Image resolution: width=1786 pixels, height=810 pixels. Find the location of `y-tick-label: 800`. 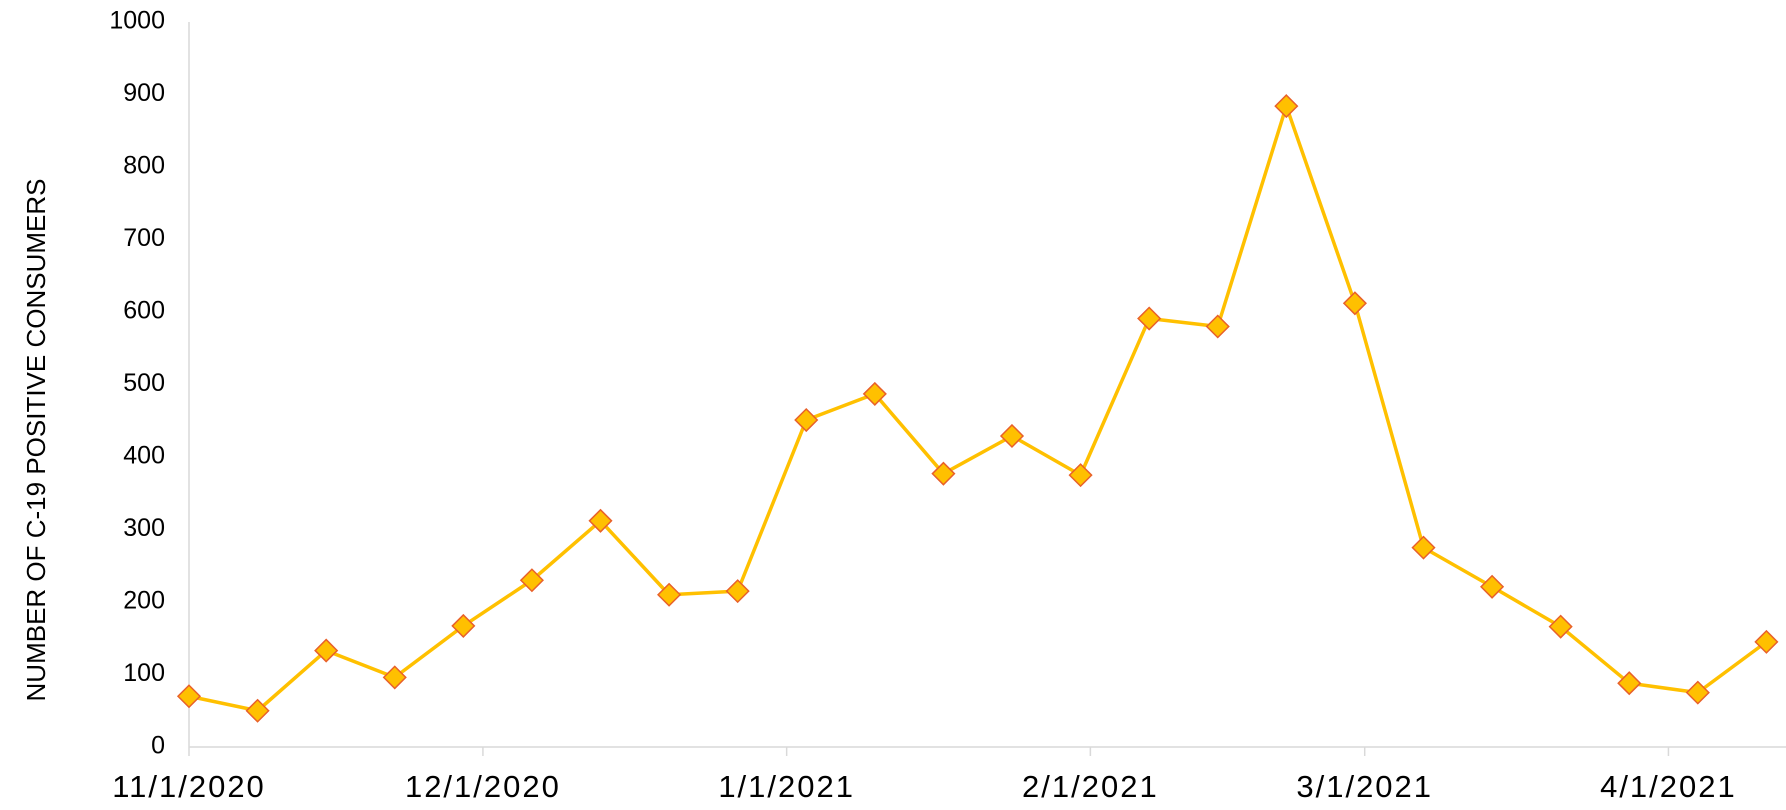

y-tick-label: 800 is located at coordinates (144, 166).